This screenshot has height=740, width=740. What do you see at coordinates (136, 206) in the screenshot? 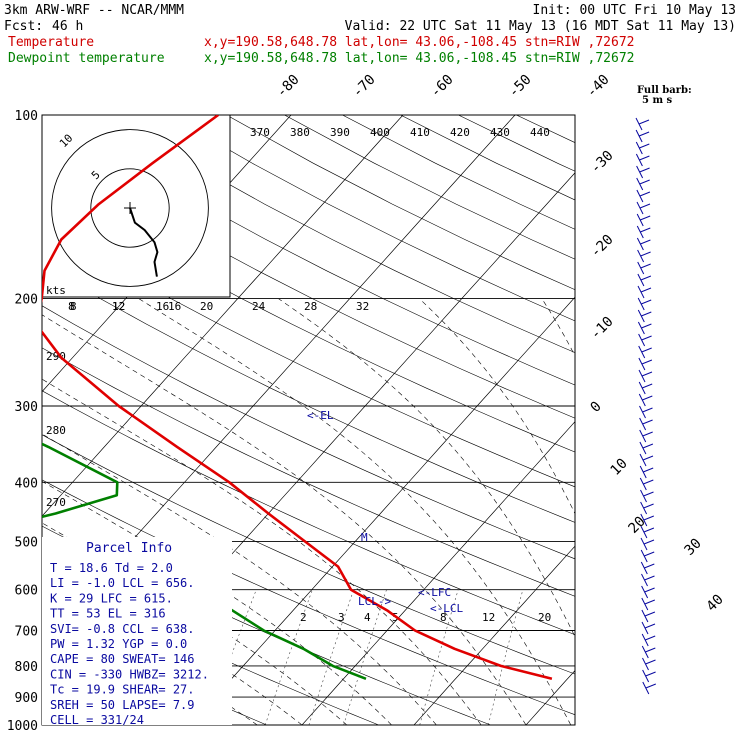
I see `hodograph-frame` at bounding box center [136, 206].